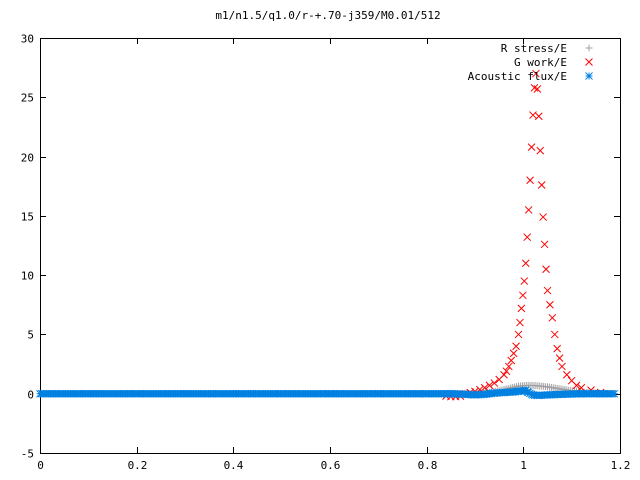  What do you see at coordinates (27, 158) in the screenshot?
I see `y-tick-label: 20` at bounding box center [27, 158].